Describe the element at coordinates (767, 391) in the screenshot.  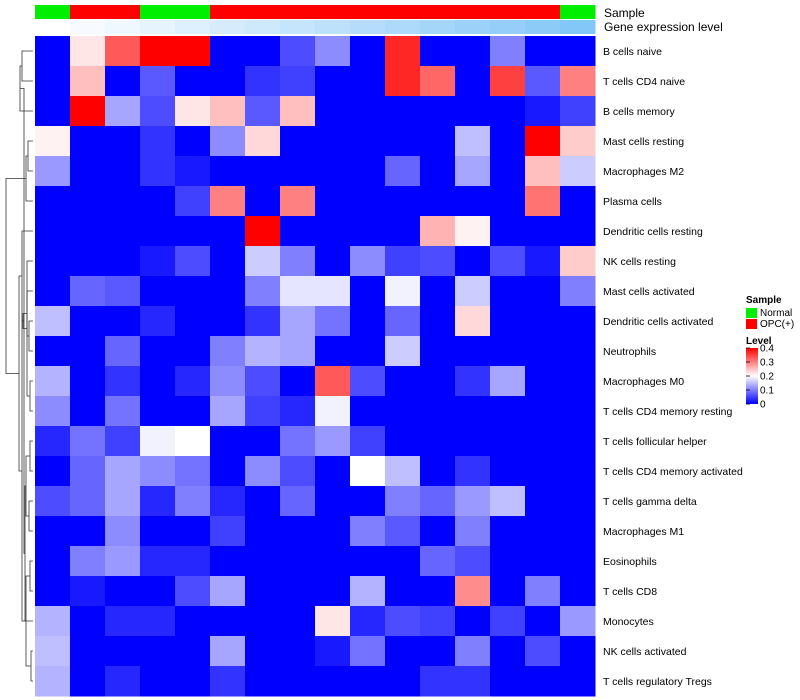
I see `level-tick-label: 0.1` at that location.